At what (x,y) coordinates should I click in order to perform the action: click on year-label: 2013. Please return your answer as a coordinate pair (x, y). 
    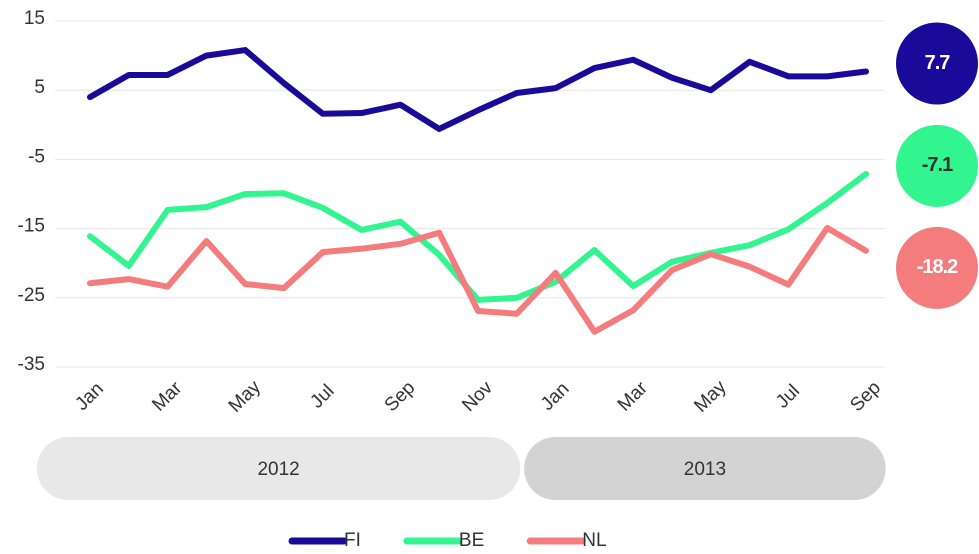
    Looking at the image, I should click on (705, 469).